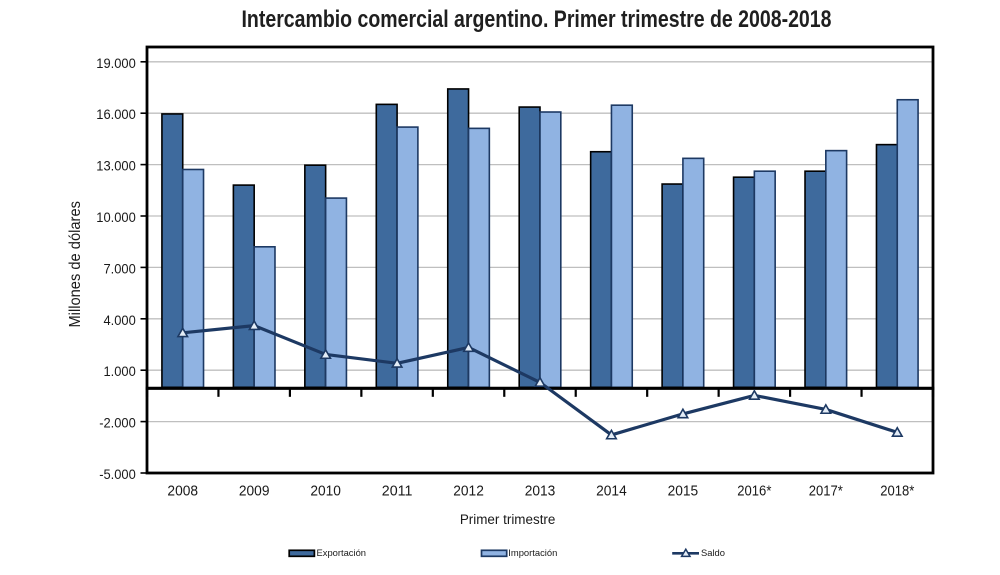  I want to click on svg-text: Exportación, so click(342, 552).